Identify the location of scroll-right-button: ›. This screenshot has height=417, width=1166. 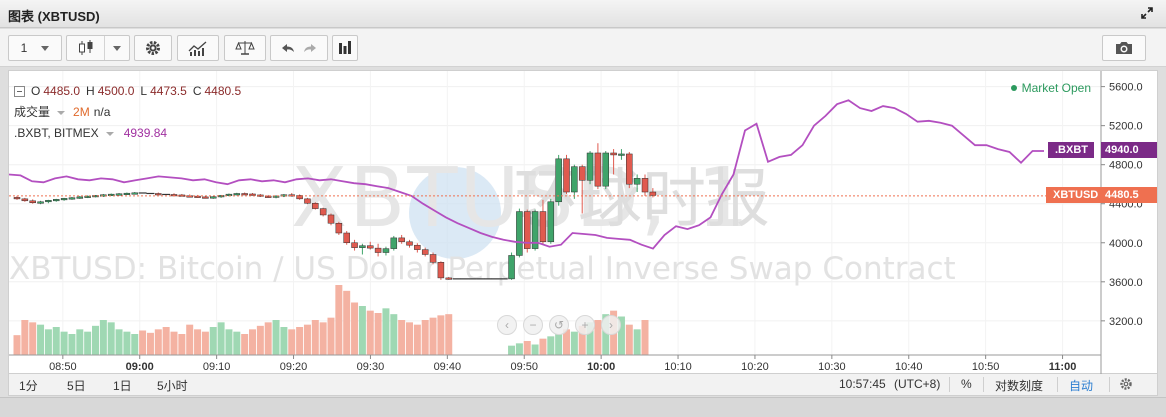
(611, 325).